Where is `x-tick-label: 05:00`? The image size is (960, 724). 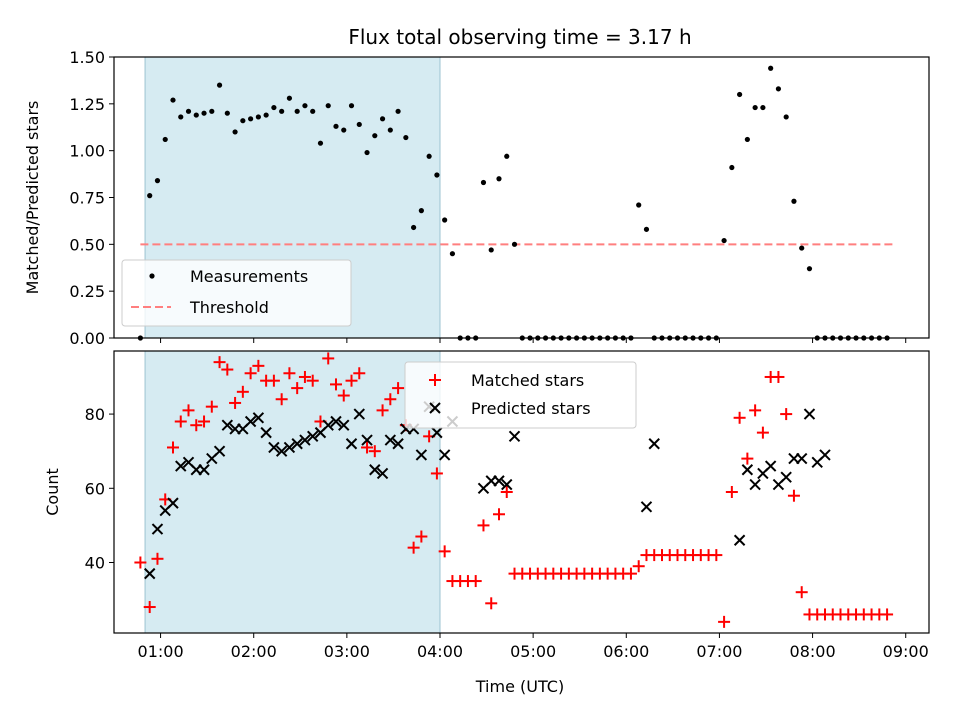 x-tick-label: 05:00 is located at coordinates (533, 651).